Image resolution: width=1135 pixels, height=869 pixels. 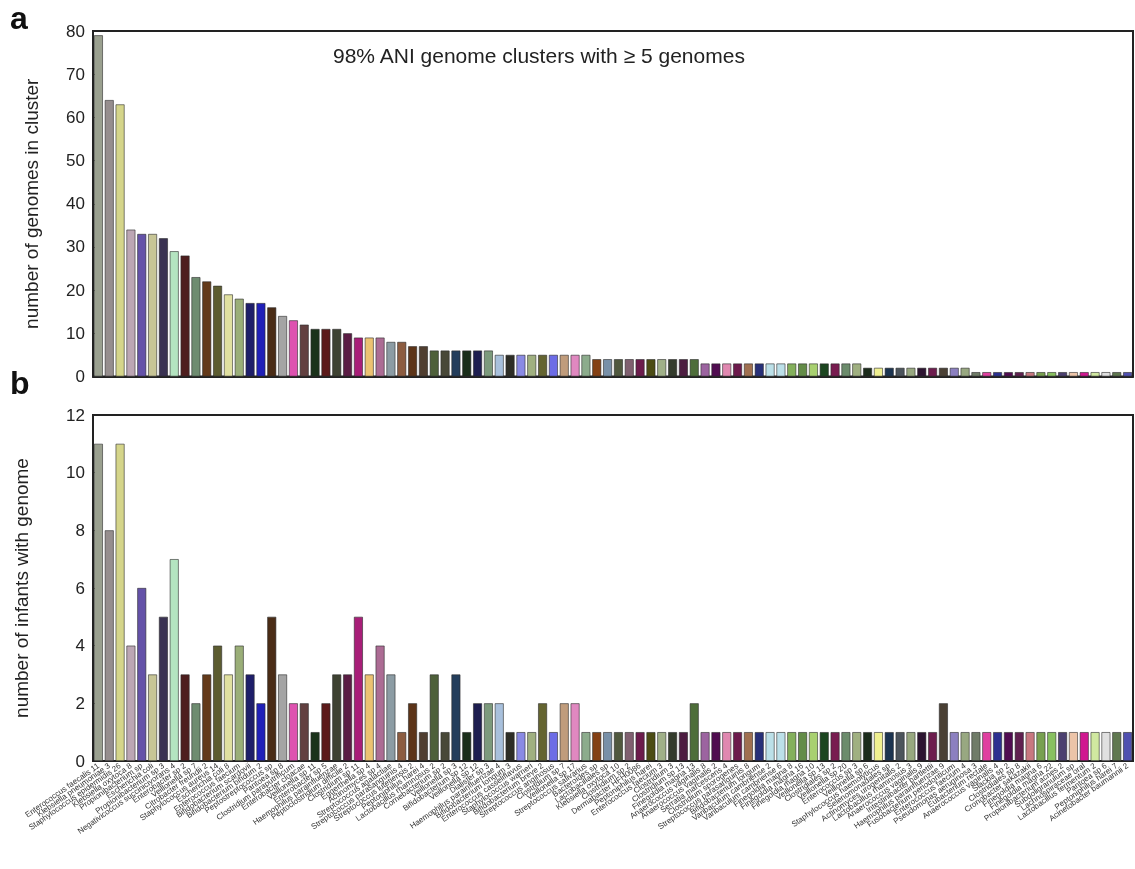 What do you see at coordinates (80, 530) in the screenshot?
I see `y-tick-label: 8` at bounding box center [80, 530].